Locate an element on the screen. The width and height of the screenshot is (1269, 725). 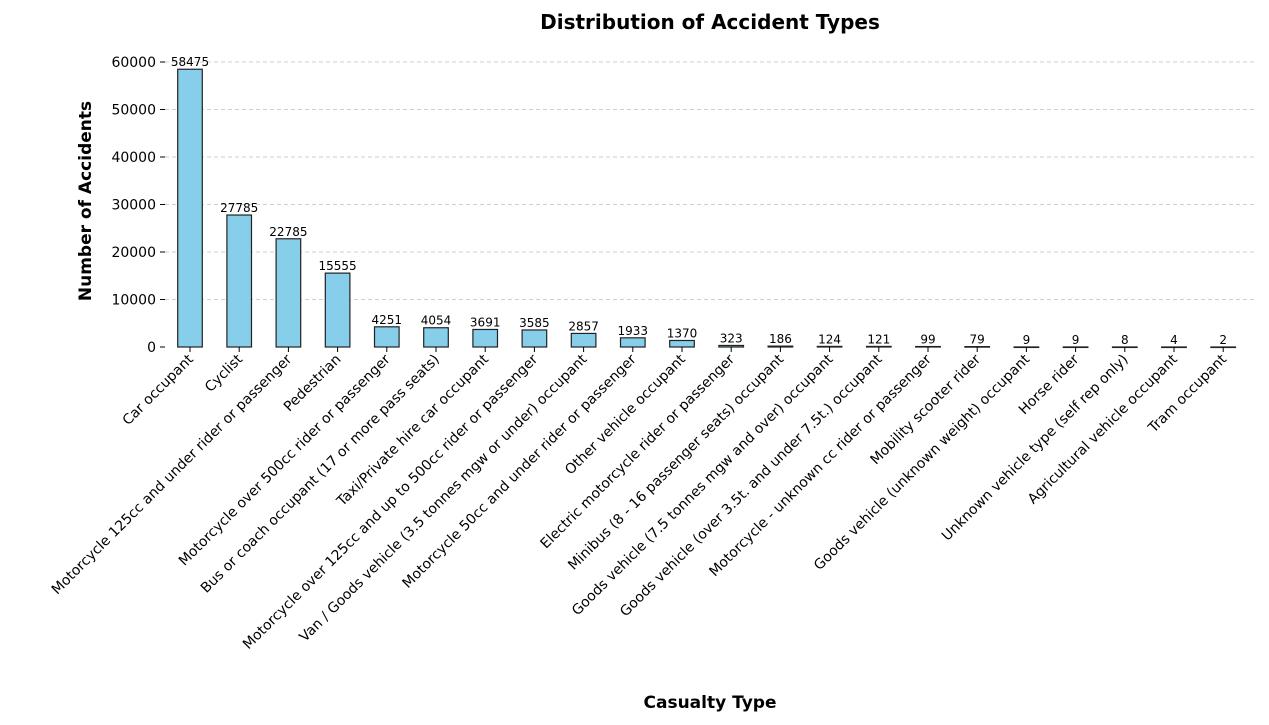
y-tick-label: 60000 is located at coordinates (133, 63).